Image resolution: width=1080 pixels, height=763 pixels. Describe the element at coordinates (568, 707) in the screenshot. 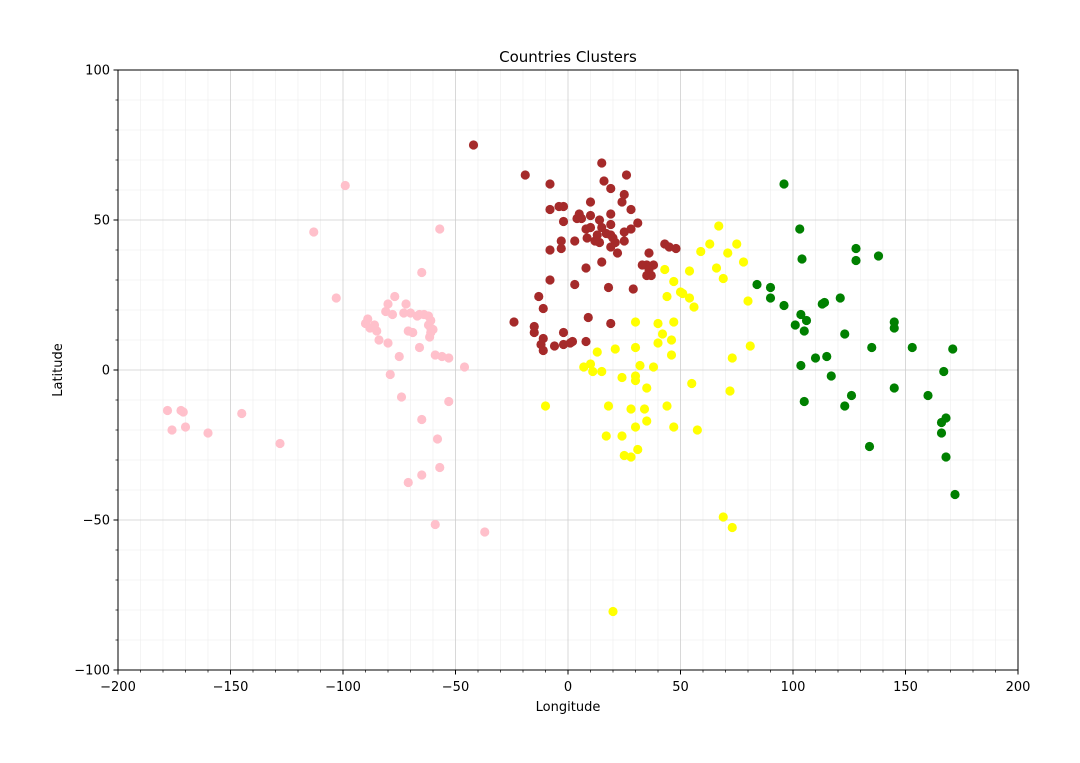

I see `x-axis-label: Longitude` at that location.